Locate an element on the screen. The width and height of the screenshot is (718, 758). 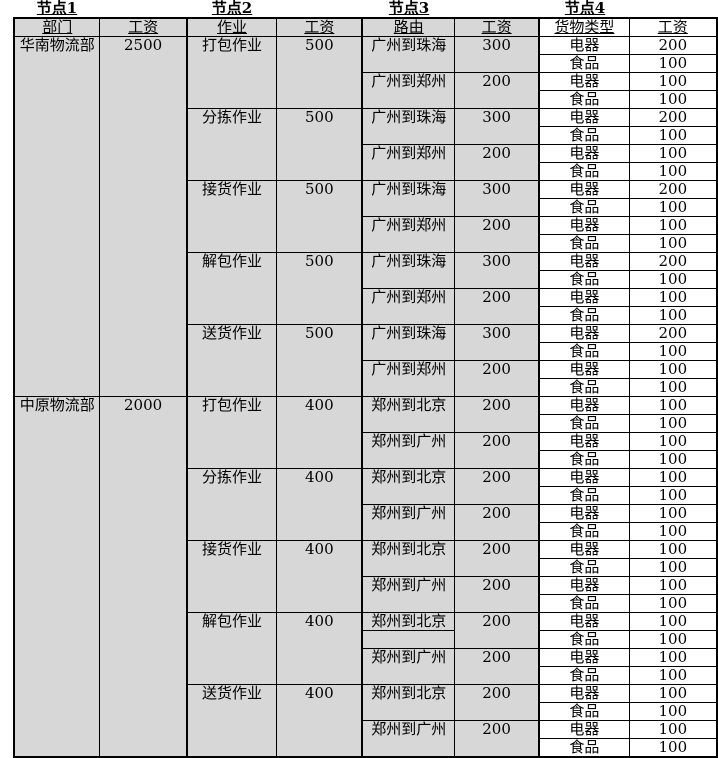
table-row: 送货作业 400 郑州到北京 200 电器 100 is located at coordinates (366, 721).